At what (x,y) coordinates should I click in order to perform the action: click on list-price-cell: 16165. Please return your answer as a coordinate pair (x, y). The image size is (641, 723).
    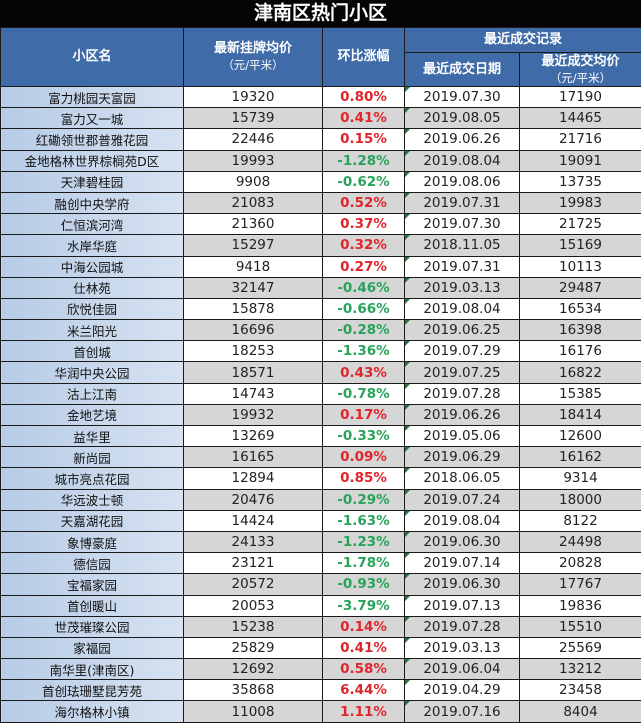
    Looking at the image, I should click on (253, 457).